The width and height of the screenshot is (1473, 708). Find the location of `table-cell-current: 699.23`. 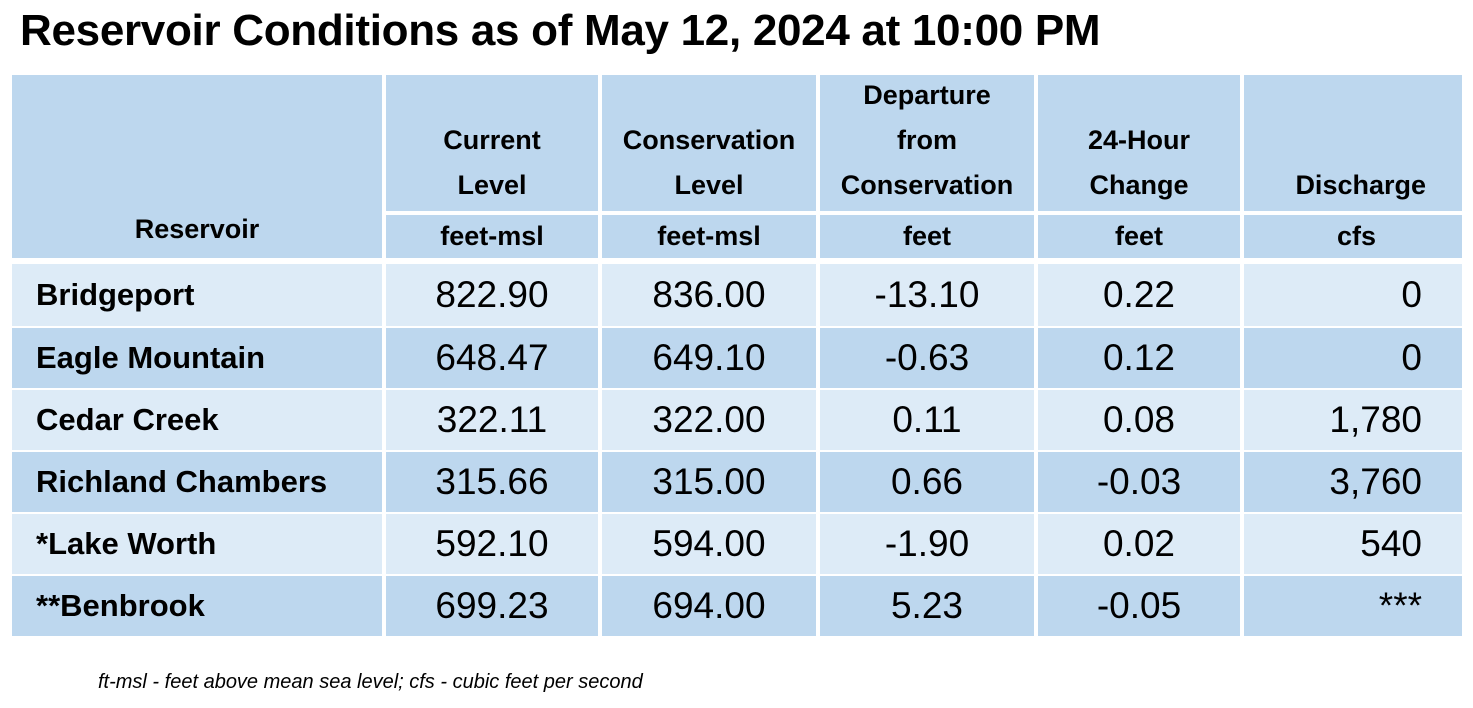

table-cell-current: 699.23 is located at coordinates (492, 606).